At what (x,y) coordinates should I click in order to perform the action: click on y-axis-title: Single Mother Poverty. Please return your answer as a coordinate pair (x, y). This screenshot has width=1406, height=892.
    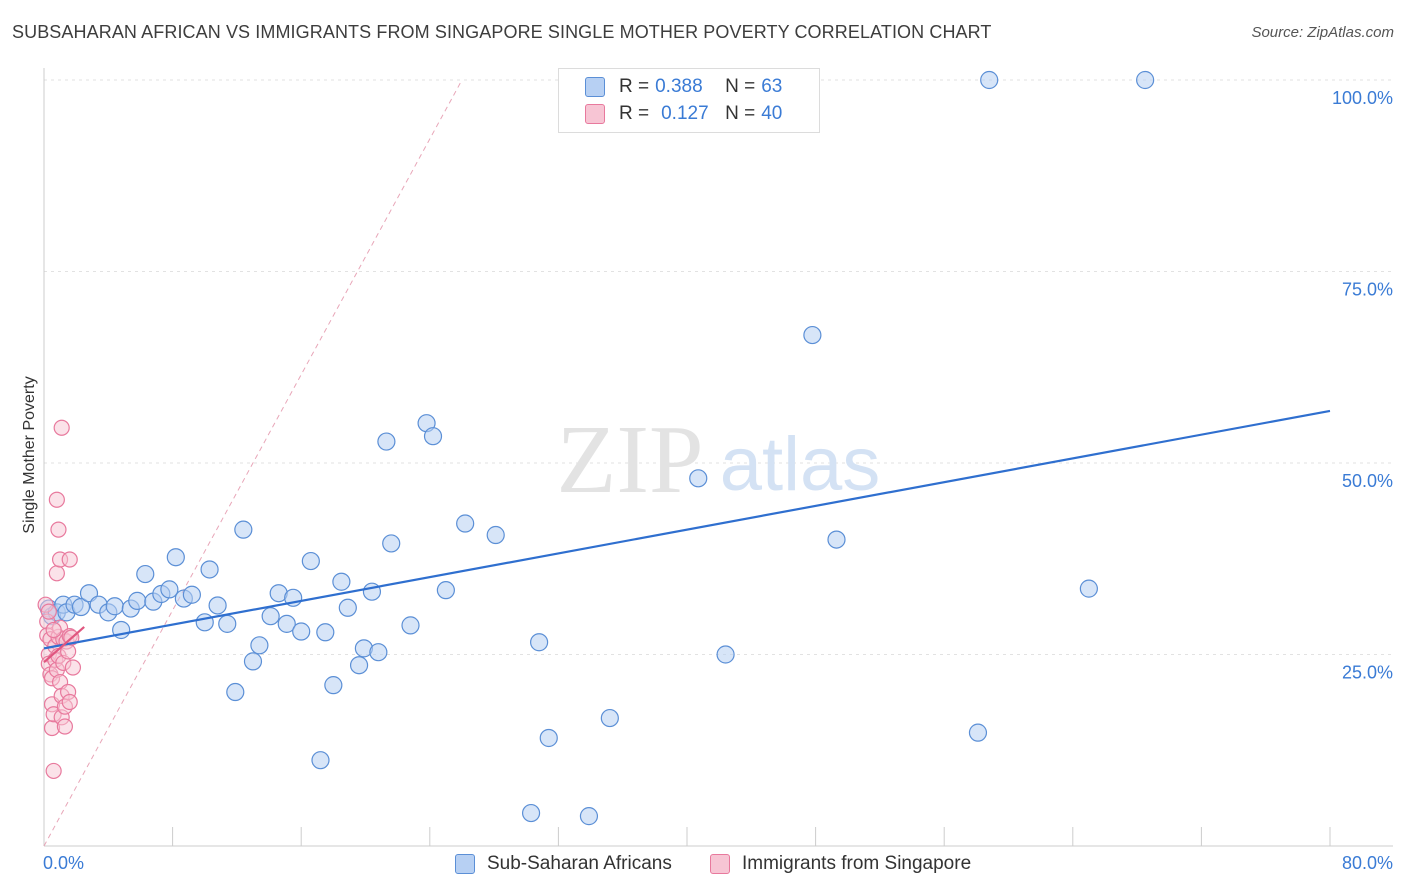
    Looking at the image, I should click on (29, 454).